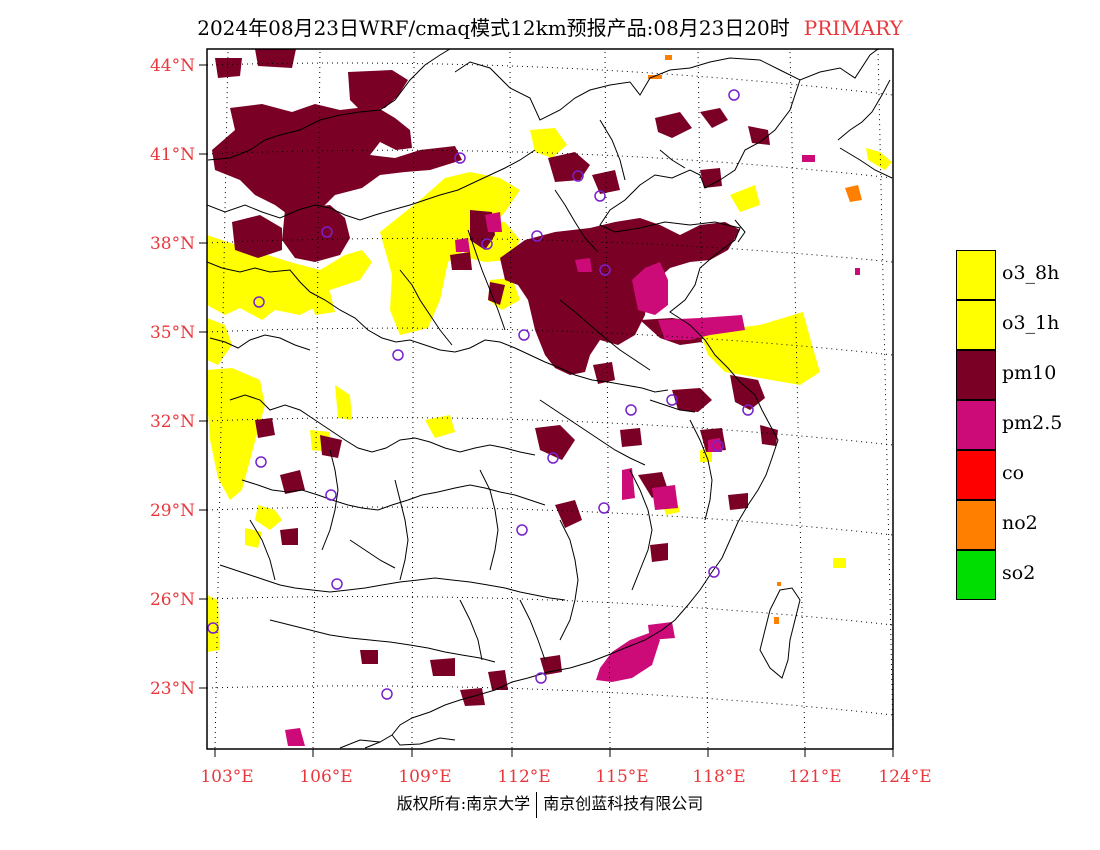 This screenshot has width=1100, height=850. What do you see at coordinates (493, 28) in the screenshot?
I see `title-main: 2024年08月23日WRF/cmaq模式12km预报产品:08月23日20时` at bounding box center [493, 28].